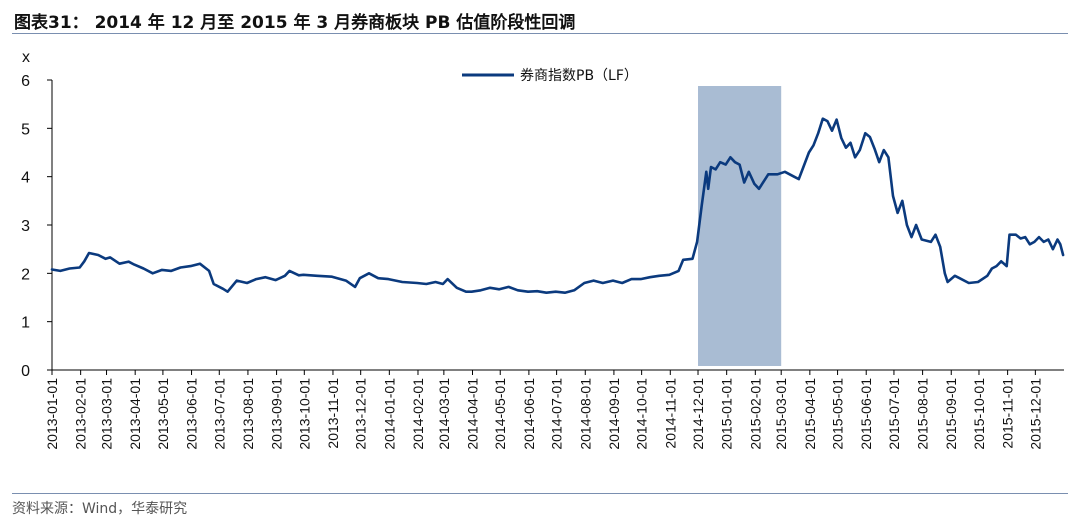 This screenshot has width=1080, height=527. What do you see at coordinates (951, 414) in the screenshot?
I see `x-tick-label: 2015-09-01` at bounding box center [951, 414].